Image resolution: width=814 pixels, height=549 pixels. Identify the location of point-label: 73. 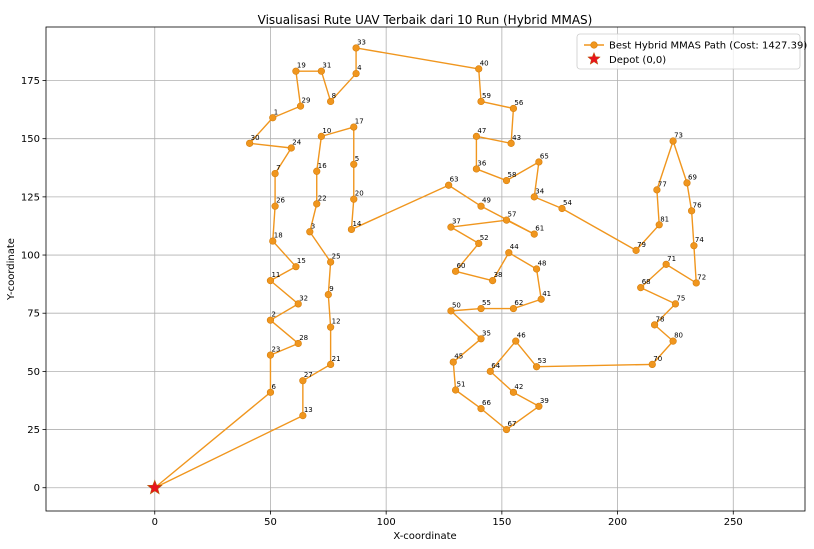
(678, 136).